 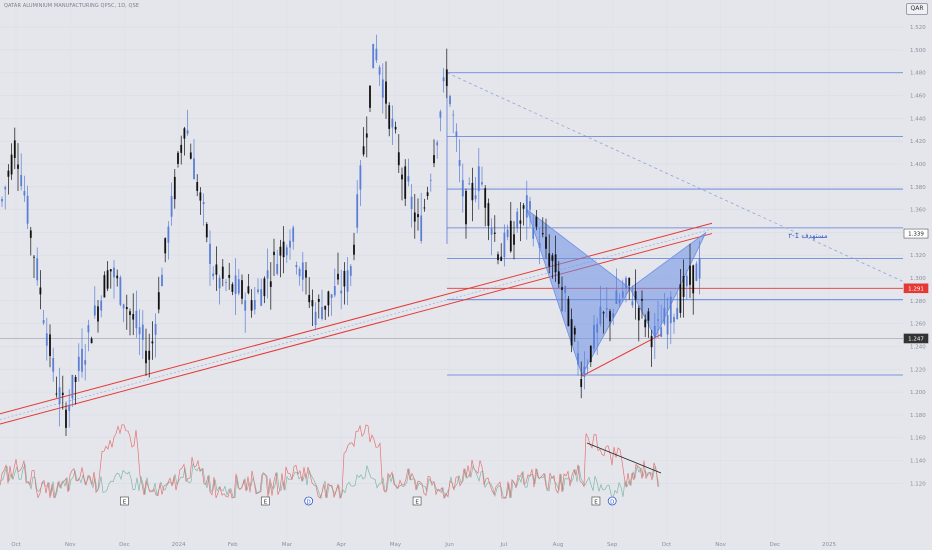 I want to click on price-tag-last, so click(x=916, y=338).